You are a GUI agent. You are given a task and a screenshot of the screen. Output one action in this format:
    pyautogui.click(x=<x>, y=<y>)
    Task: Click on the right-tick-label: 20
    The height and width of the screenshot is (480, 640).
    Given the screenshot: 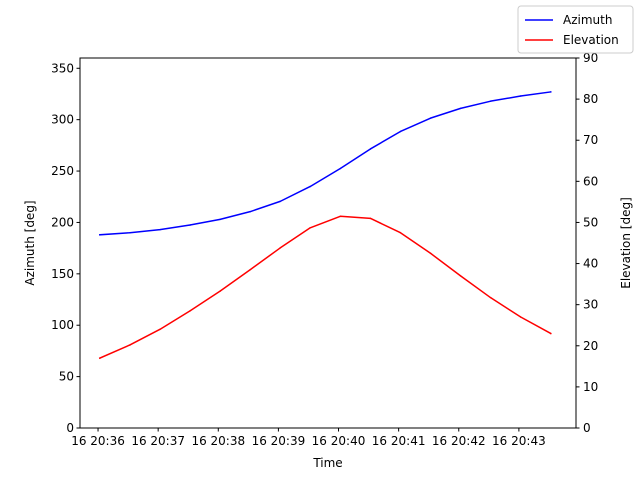 What is the action you would take?
    pyautogui.click(x=590, y=346)
    